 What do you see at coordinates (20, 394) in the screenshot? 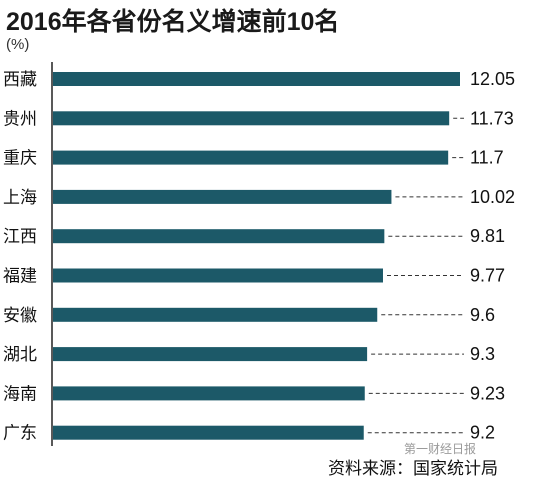
I see `category-label: 海南` at bounding box center [20, 394].